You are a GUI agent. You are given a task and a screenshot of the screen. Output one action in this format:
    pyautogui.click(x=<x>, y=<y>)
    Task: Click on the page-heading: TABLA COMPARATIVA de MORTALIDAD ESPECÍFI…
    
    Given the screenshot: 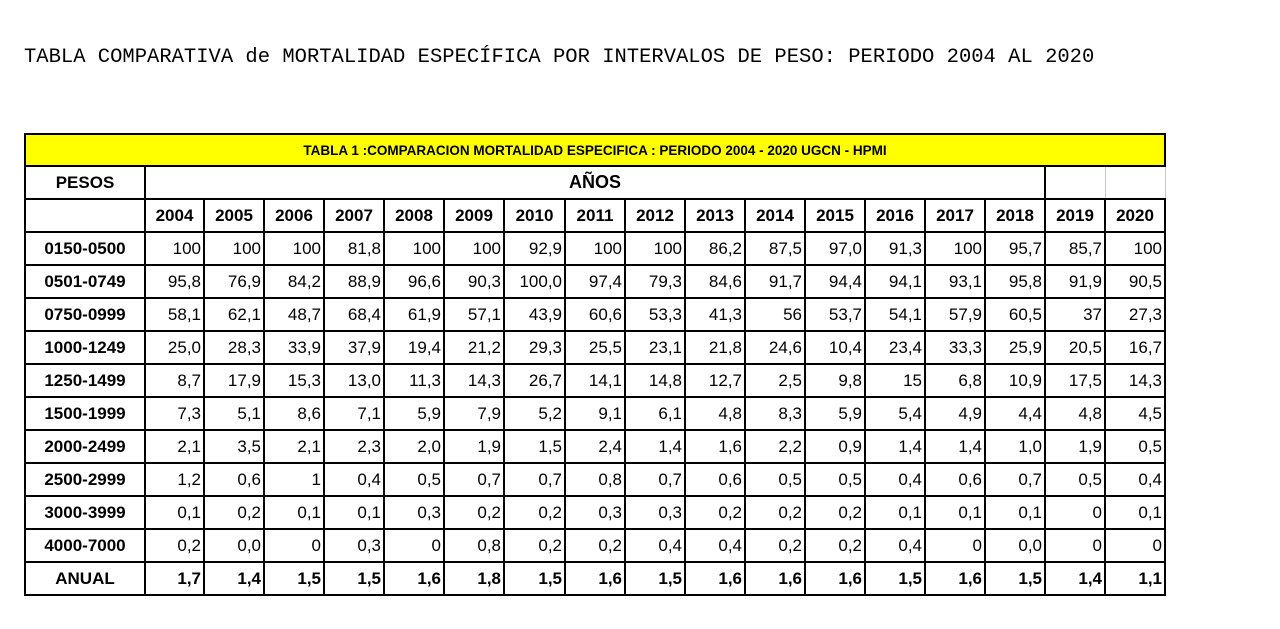 What is the action you would take?
    pyautogui.click(x=559, y=57)
    